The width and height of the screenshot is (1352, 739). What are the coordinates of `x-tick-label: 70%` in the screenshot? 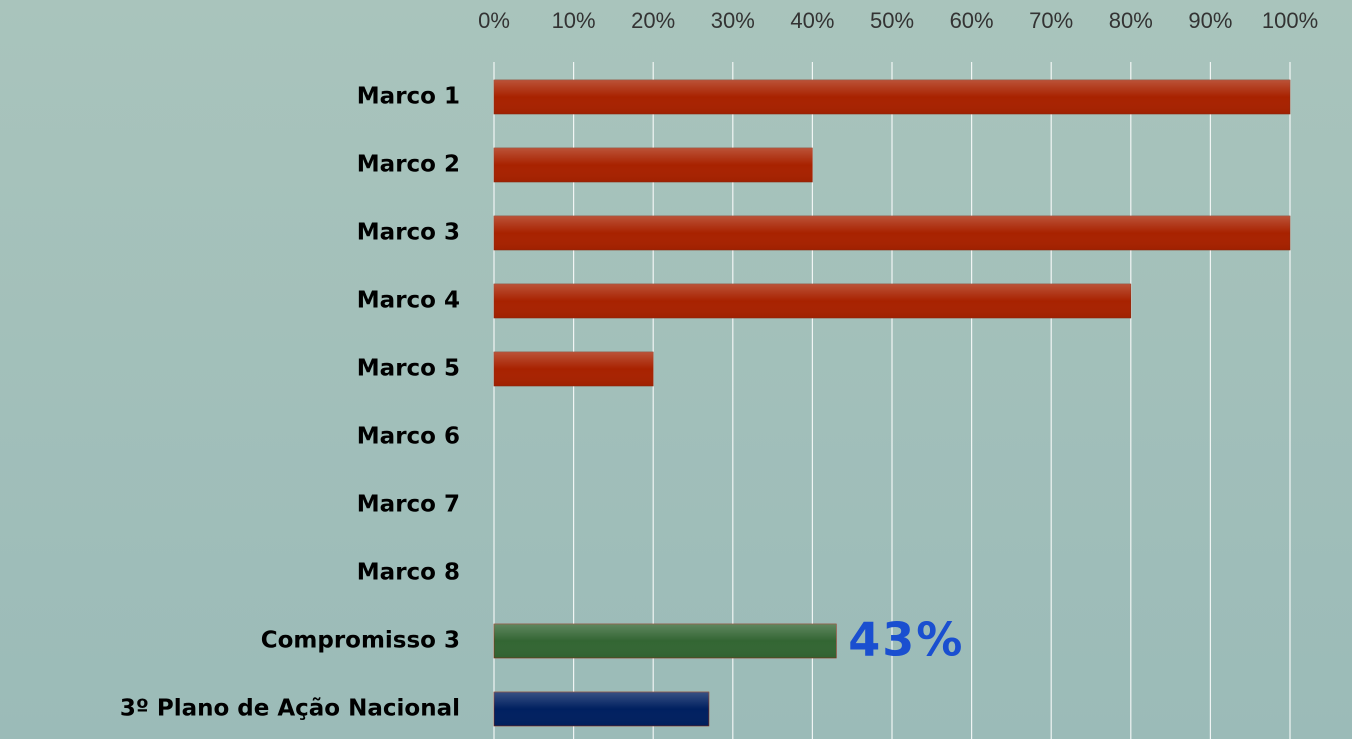 It's located at (1051, 20).